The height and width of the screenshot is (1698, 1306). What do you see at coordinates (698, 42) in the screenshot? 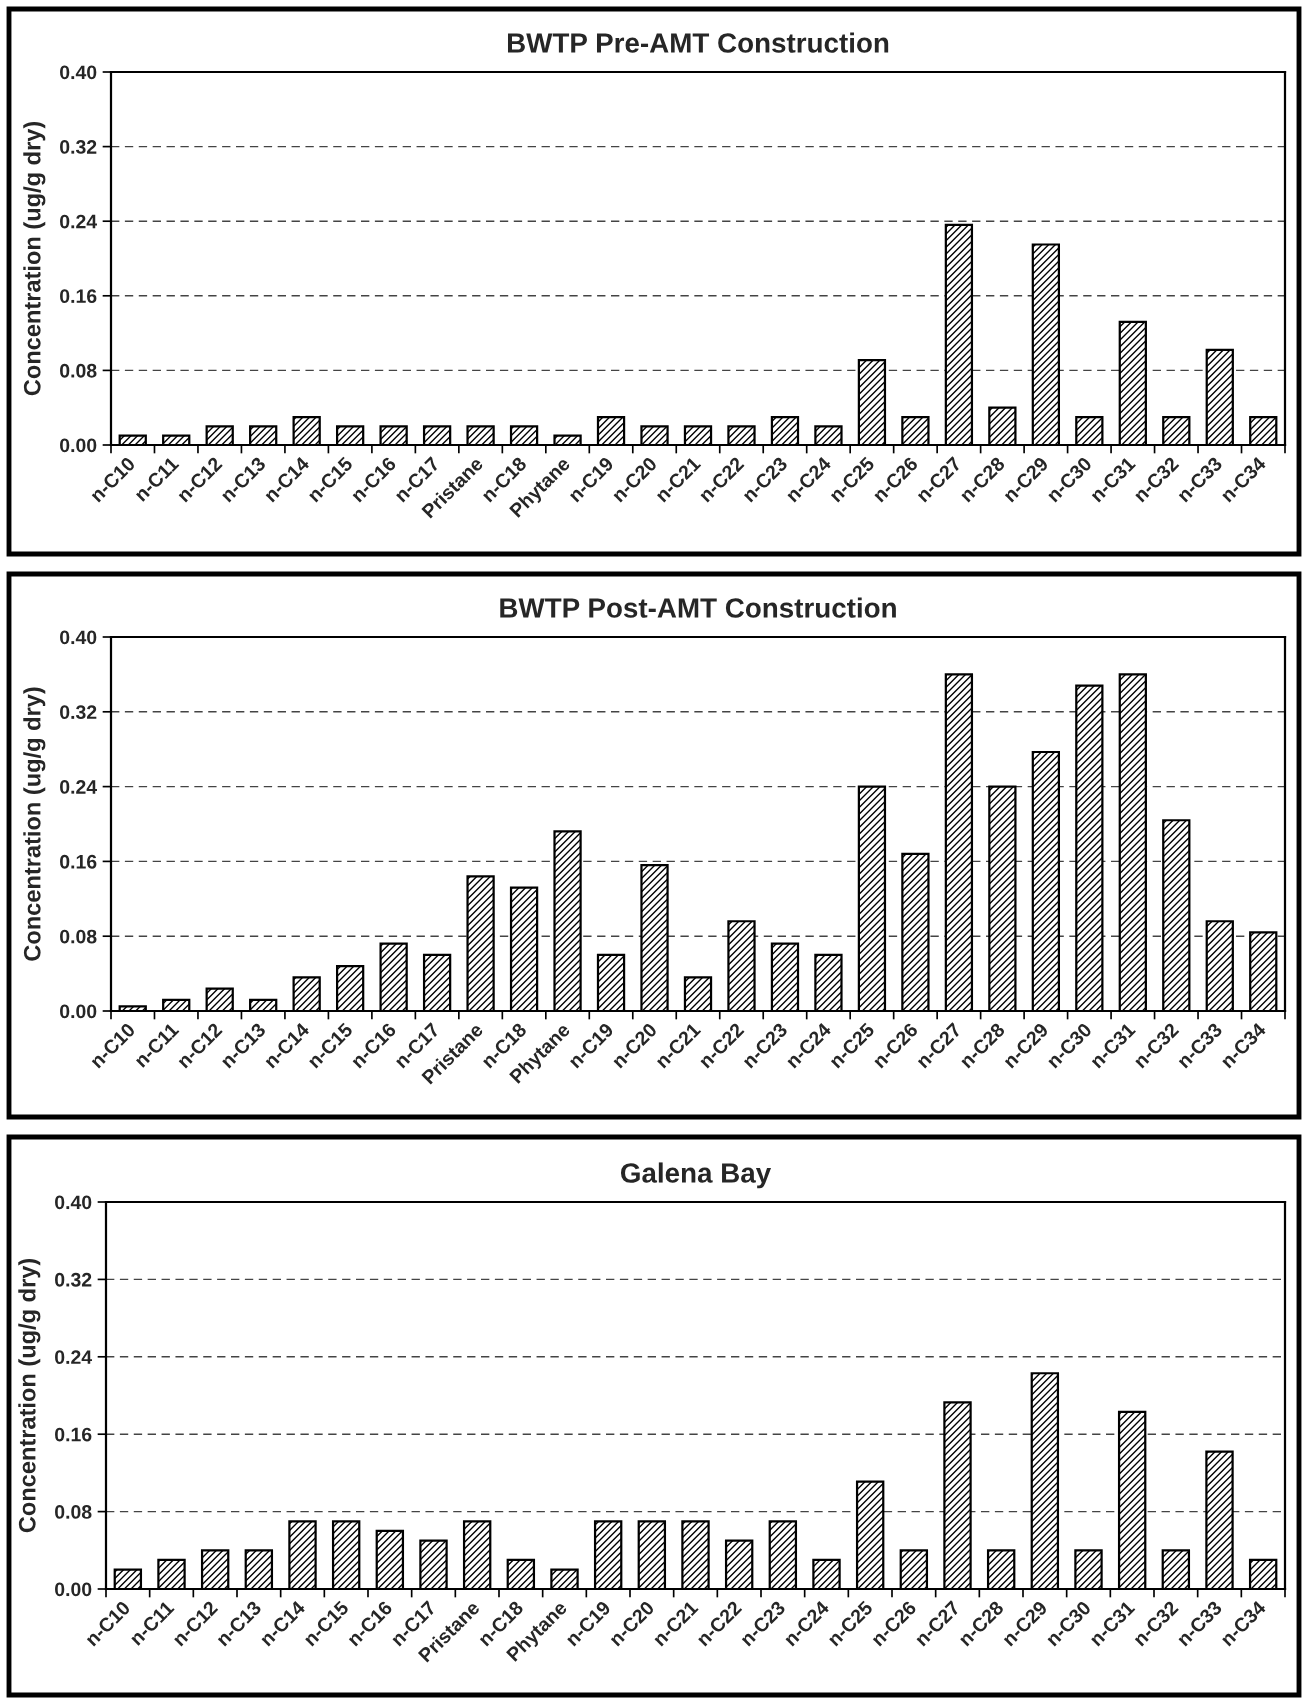
I see `chart-title: BWTP Pre-AMT Construction` at bounding box center [698, 42].